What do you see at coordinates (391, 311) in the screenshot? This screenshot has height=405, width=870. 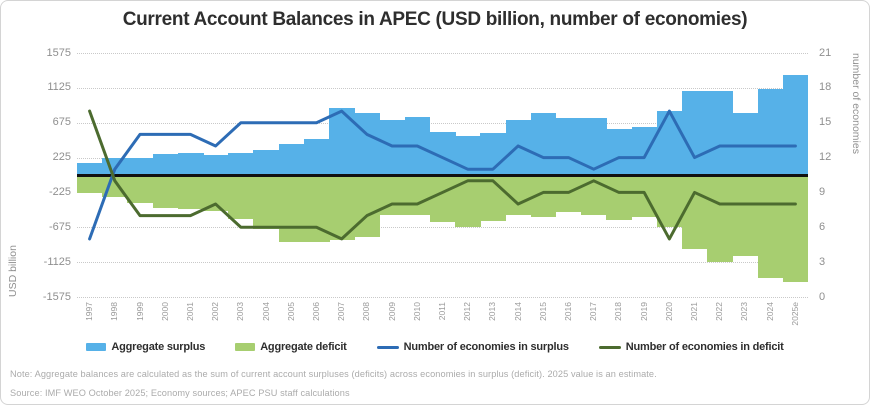 I see `x-tick-label-2009: 2009` at bounding box center [391, 311].